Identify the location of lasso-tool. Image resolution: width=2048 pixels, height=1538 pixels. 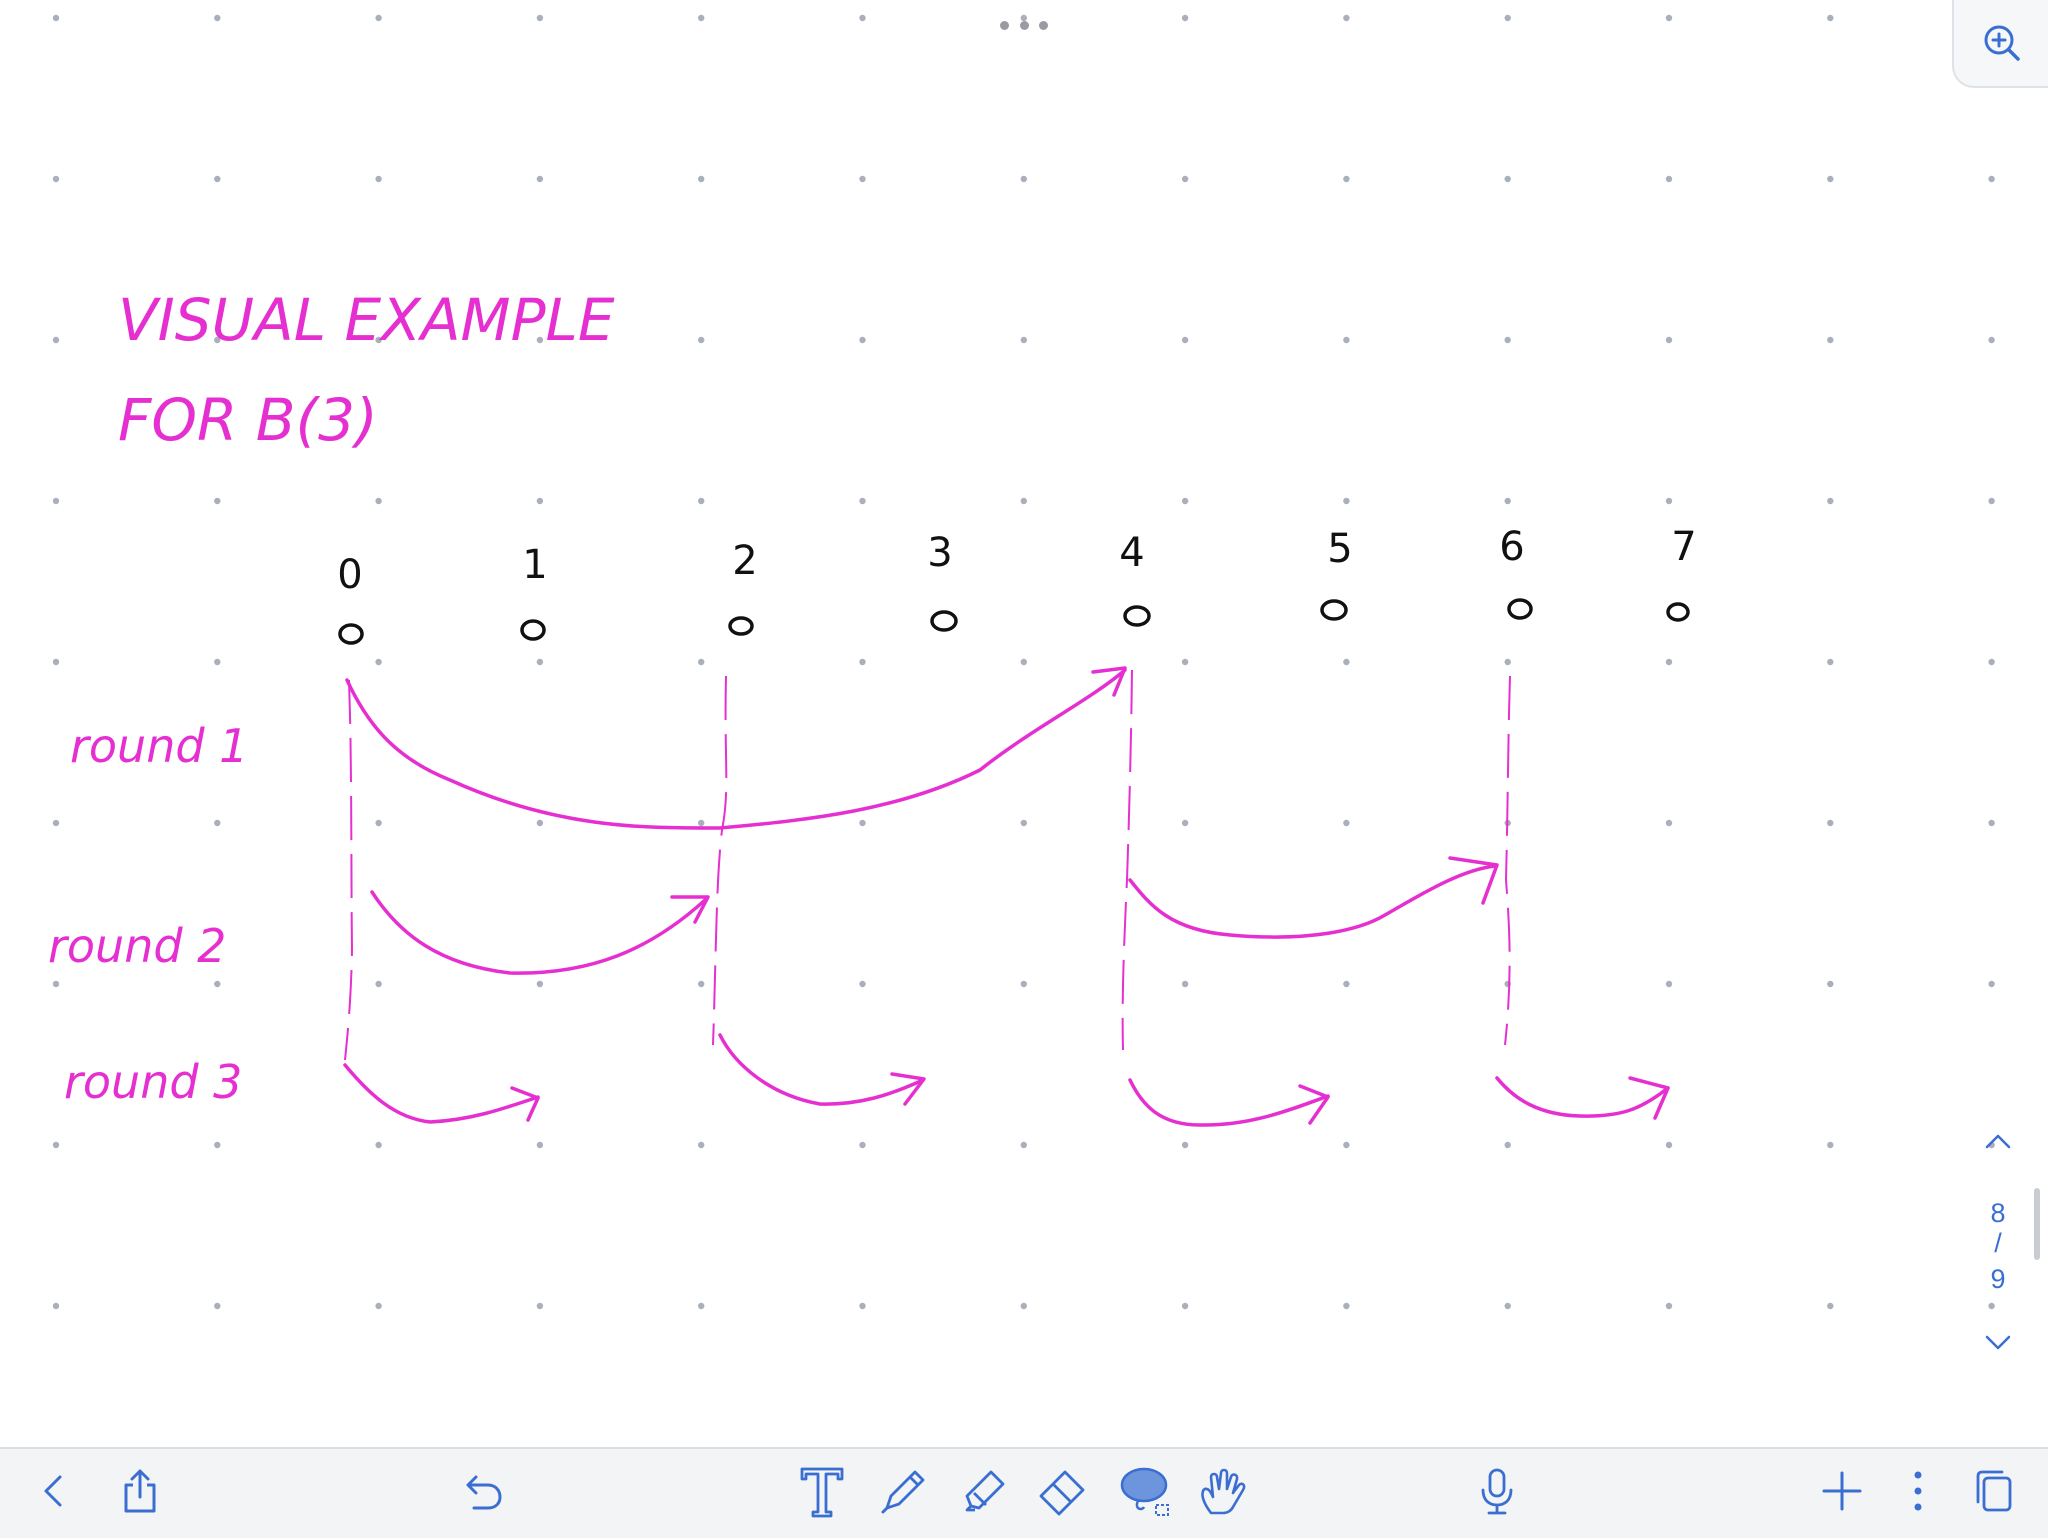
(1144, 1491).